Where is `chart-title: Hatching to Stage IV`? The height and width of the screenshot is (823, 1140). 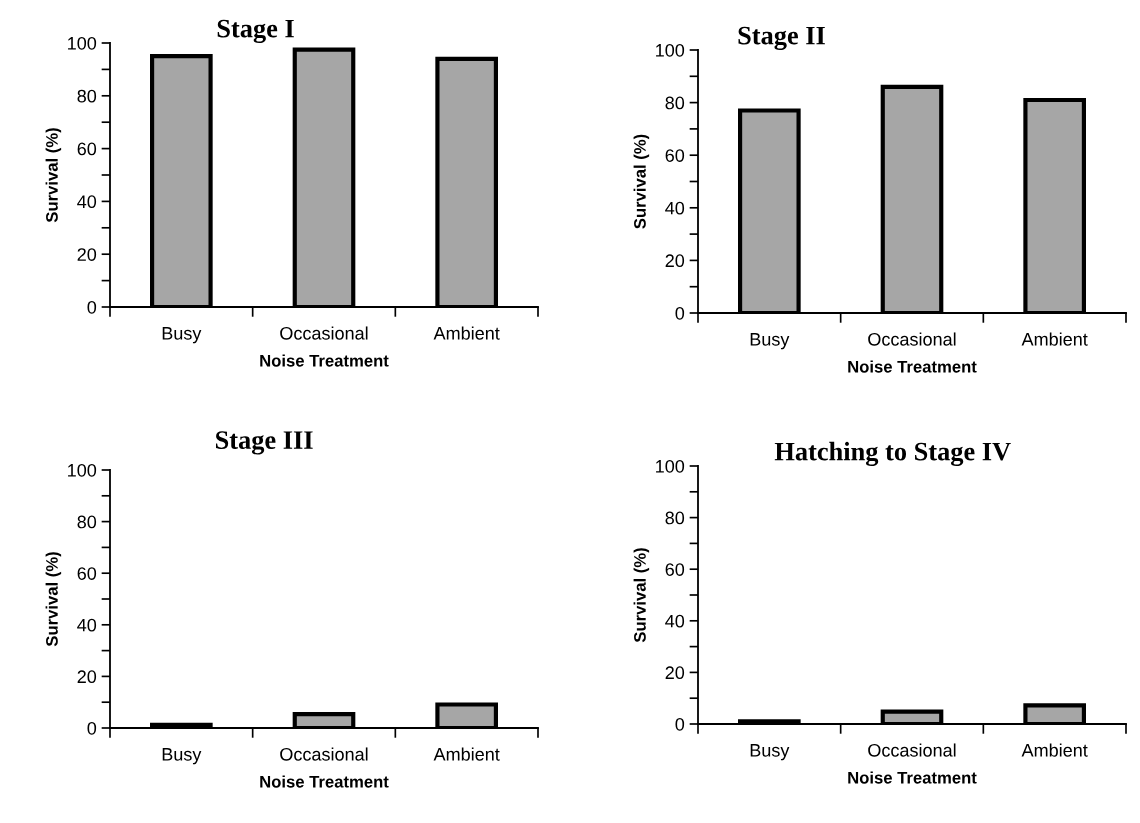 chart-title: Hatching to Stage IV is located at coordinates (892, 453).